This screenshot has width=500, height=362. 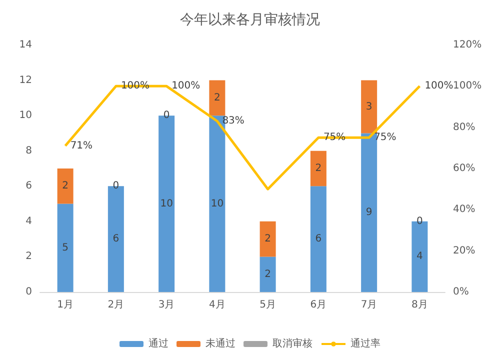 I want to click on y2-tick-label: 0%, so click(x=461, y=292).